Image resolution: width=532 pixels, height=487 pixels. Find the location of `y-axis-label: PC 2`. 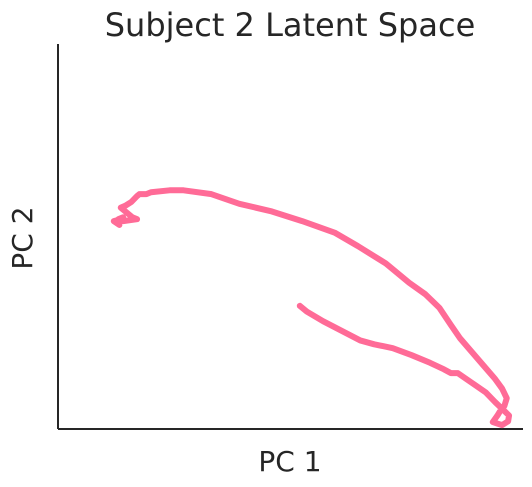

y-axis-label: PC 2 is located at coordinates (22, 237).